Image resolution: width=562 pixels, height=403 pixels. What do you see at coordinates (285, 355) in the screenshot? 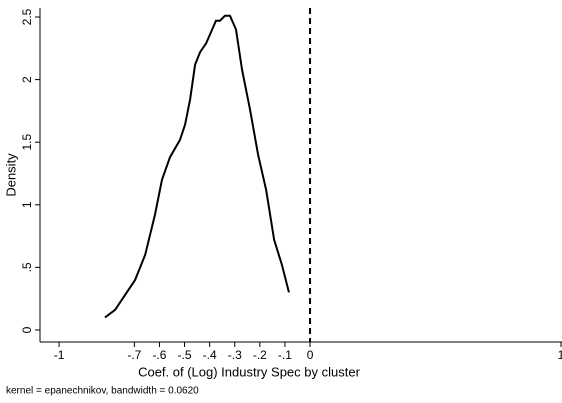
I see `x-tick-label: -.1` at bounding box center [285, 355].